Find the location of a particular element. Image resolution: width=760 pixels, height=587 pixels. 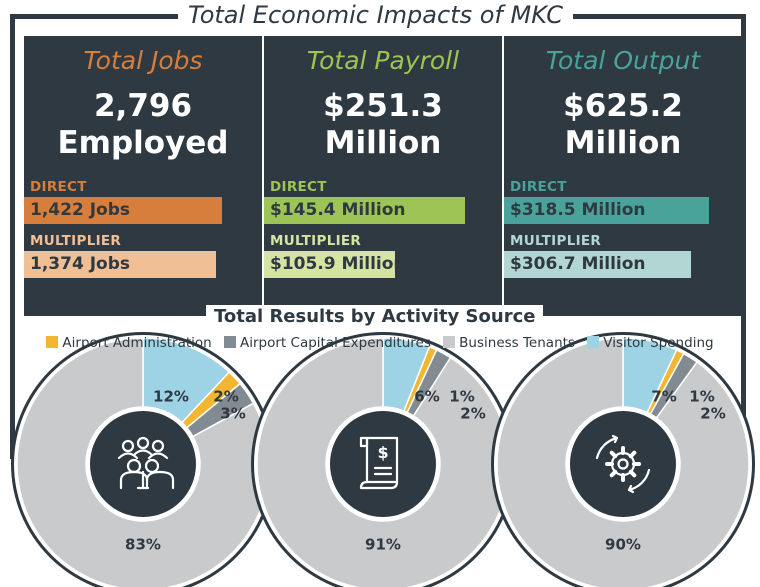

pie-label: 90% is located at coordinates (623, 545).